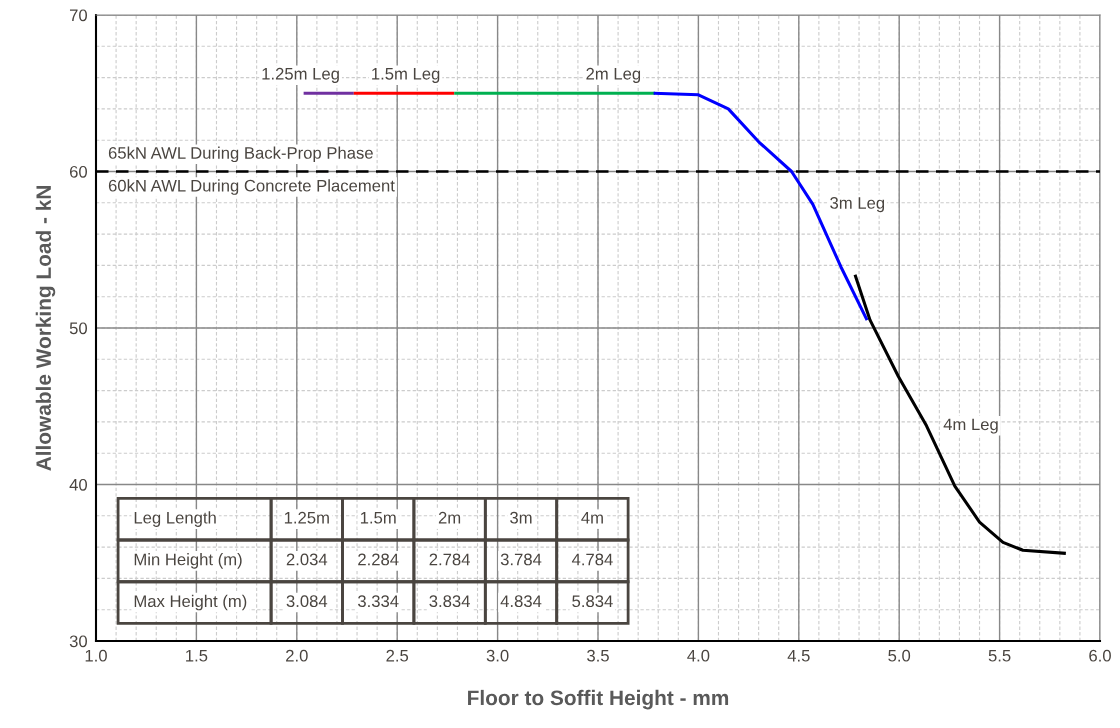  Describe the element at coordinates (300, 75) in the screenshot. I see `series-label: 1.25m Leg` at that location.